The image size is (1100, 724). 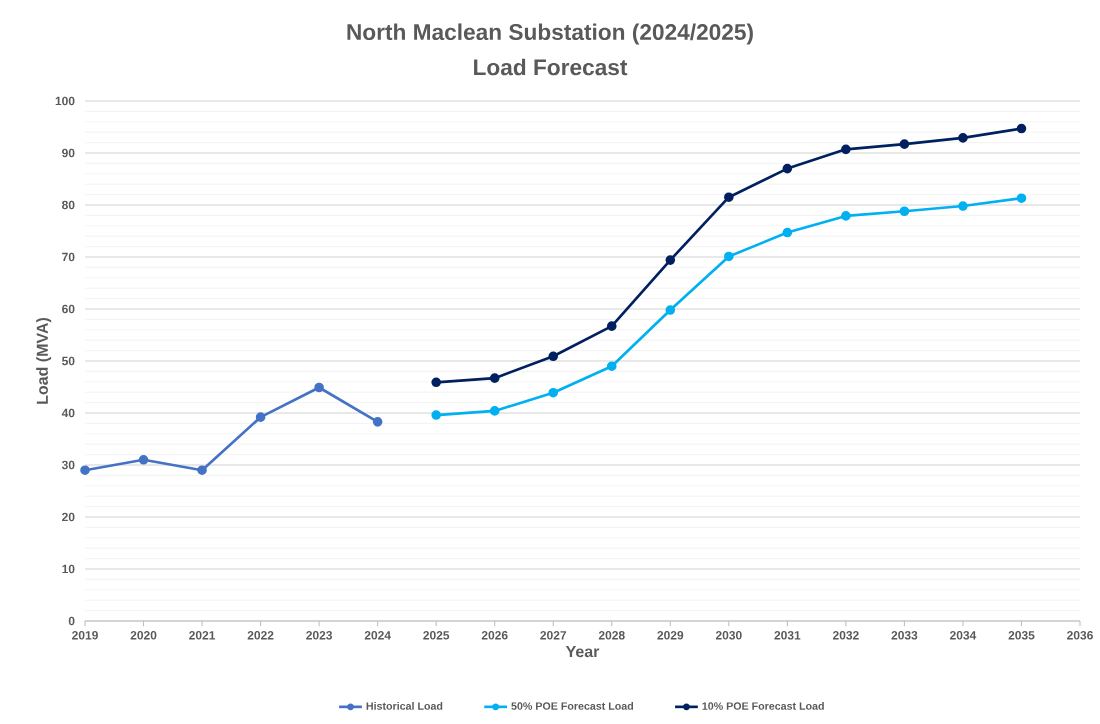 I want to click on y-tick-label: 60, so click(x=68, y=309).